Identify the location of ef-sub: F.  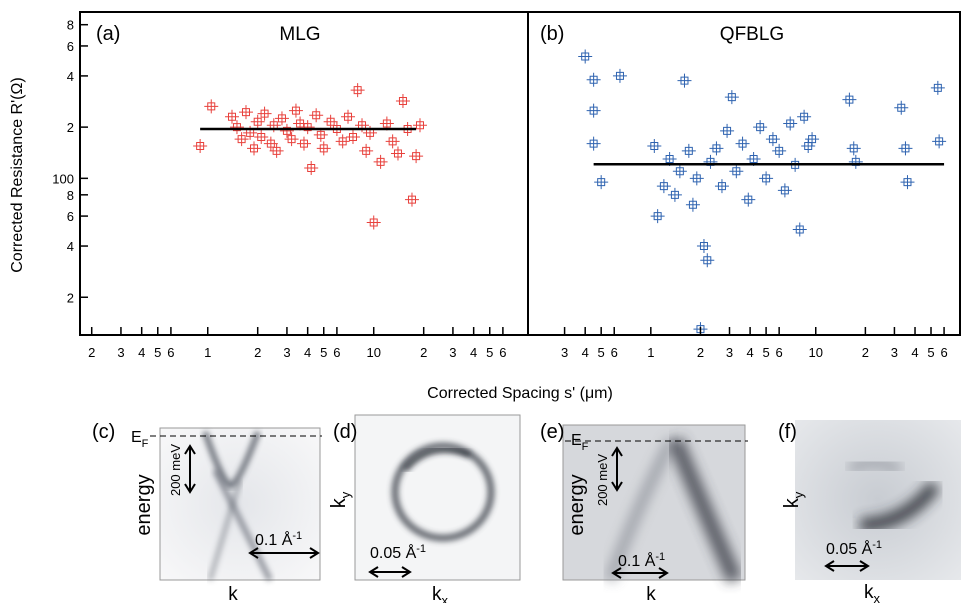
(585, 447).